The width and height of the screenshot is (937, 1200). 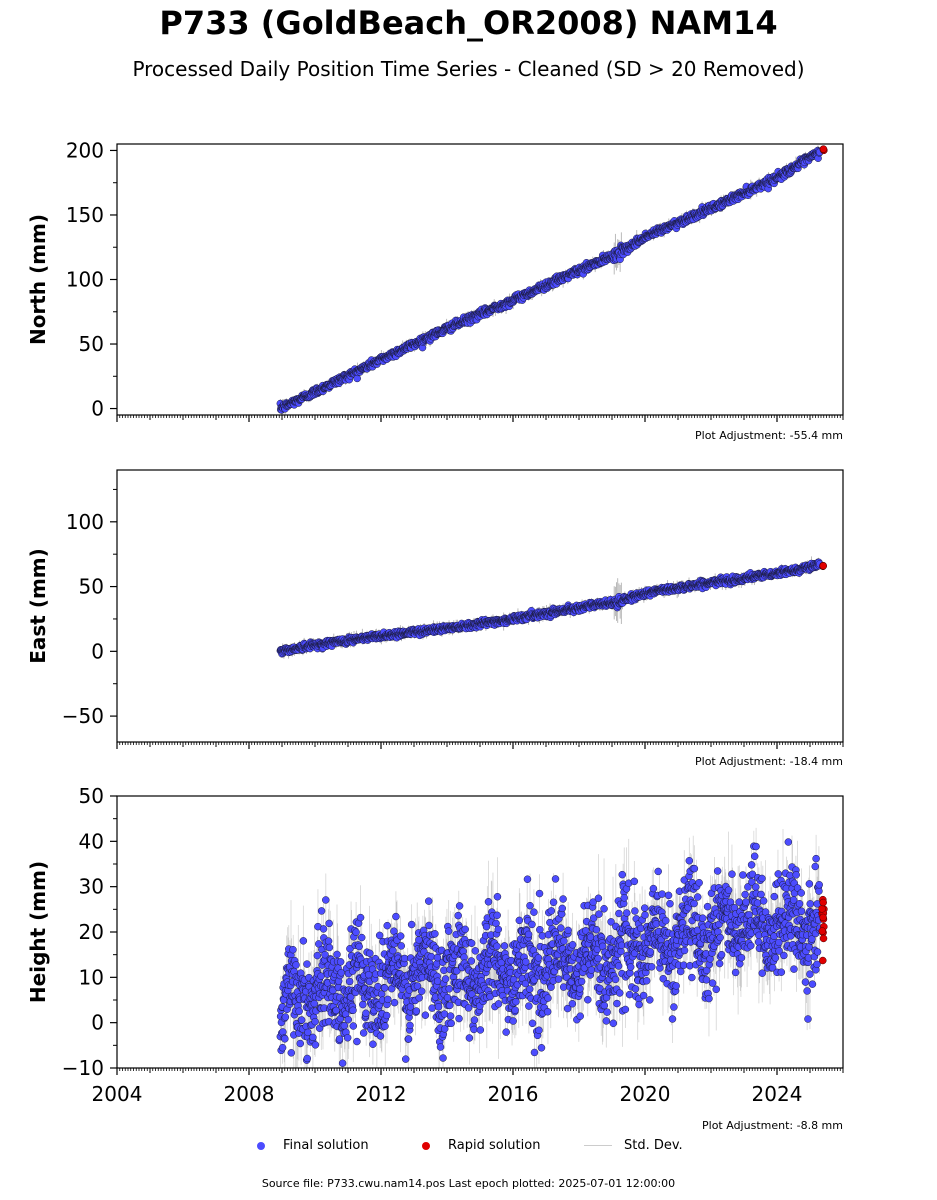 What do you see at coordinates (468, 23) in the screenshot?
I see `chart-title: P733 (GoldBeach_OR2008) NAM14` at bounding box center [468, 23].